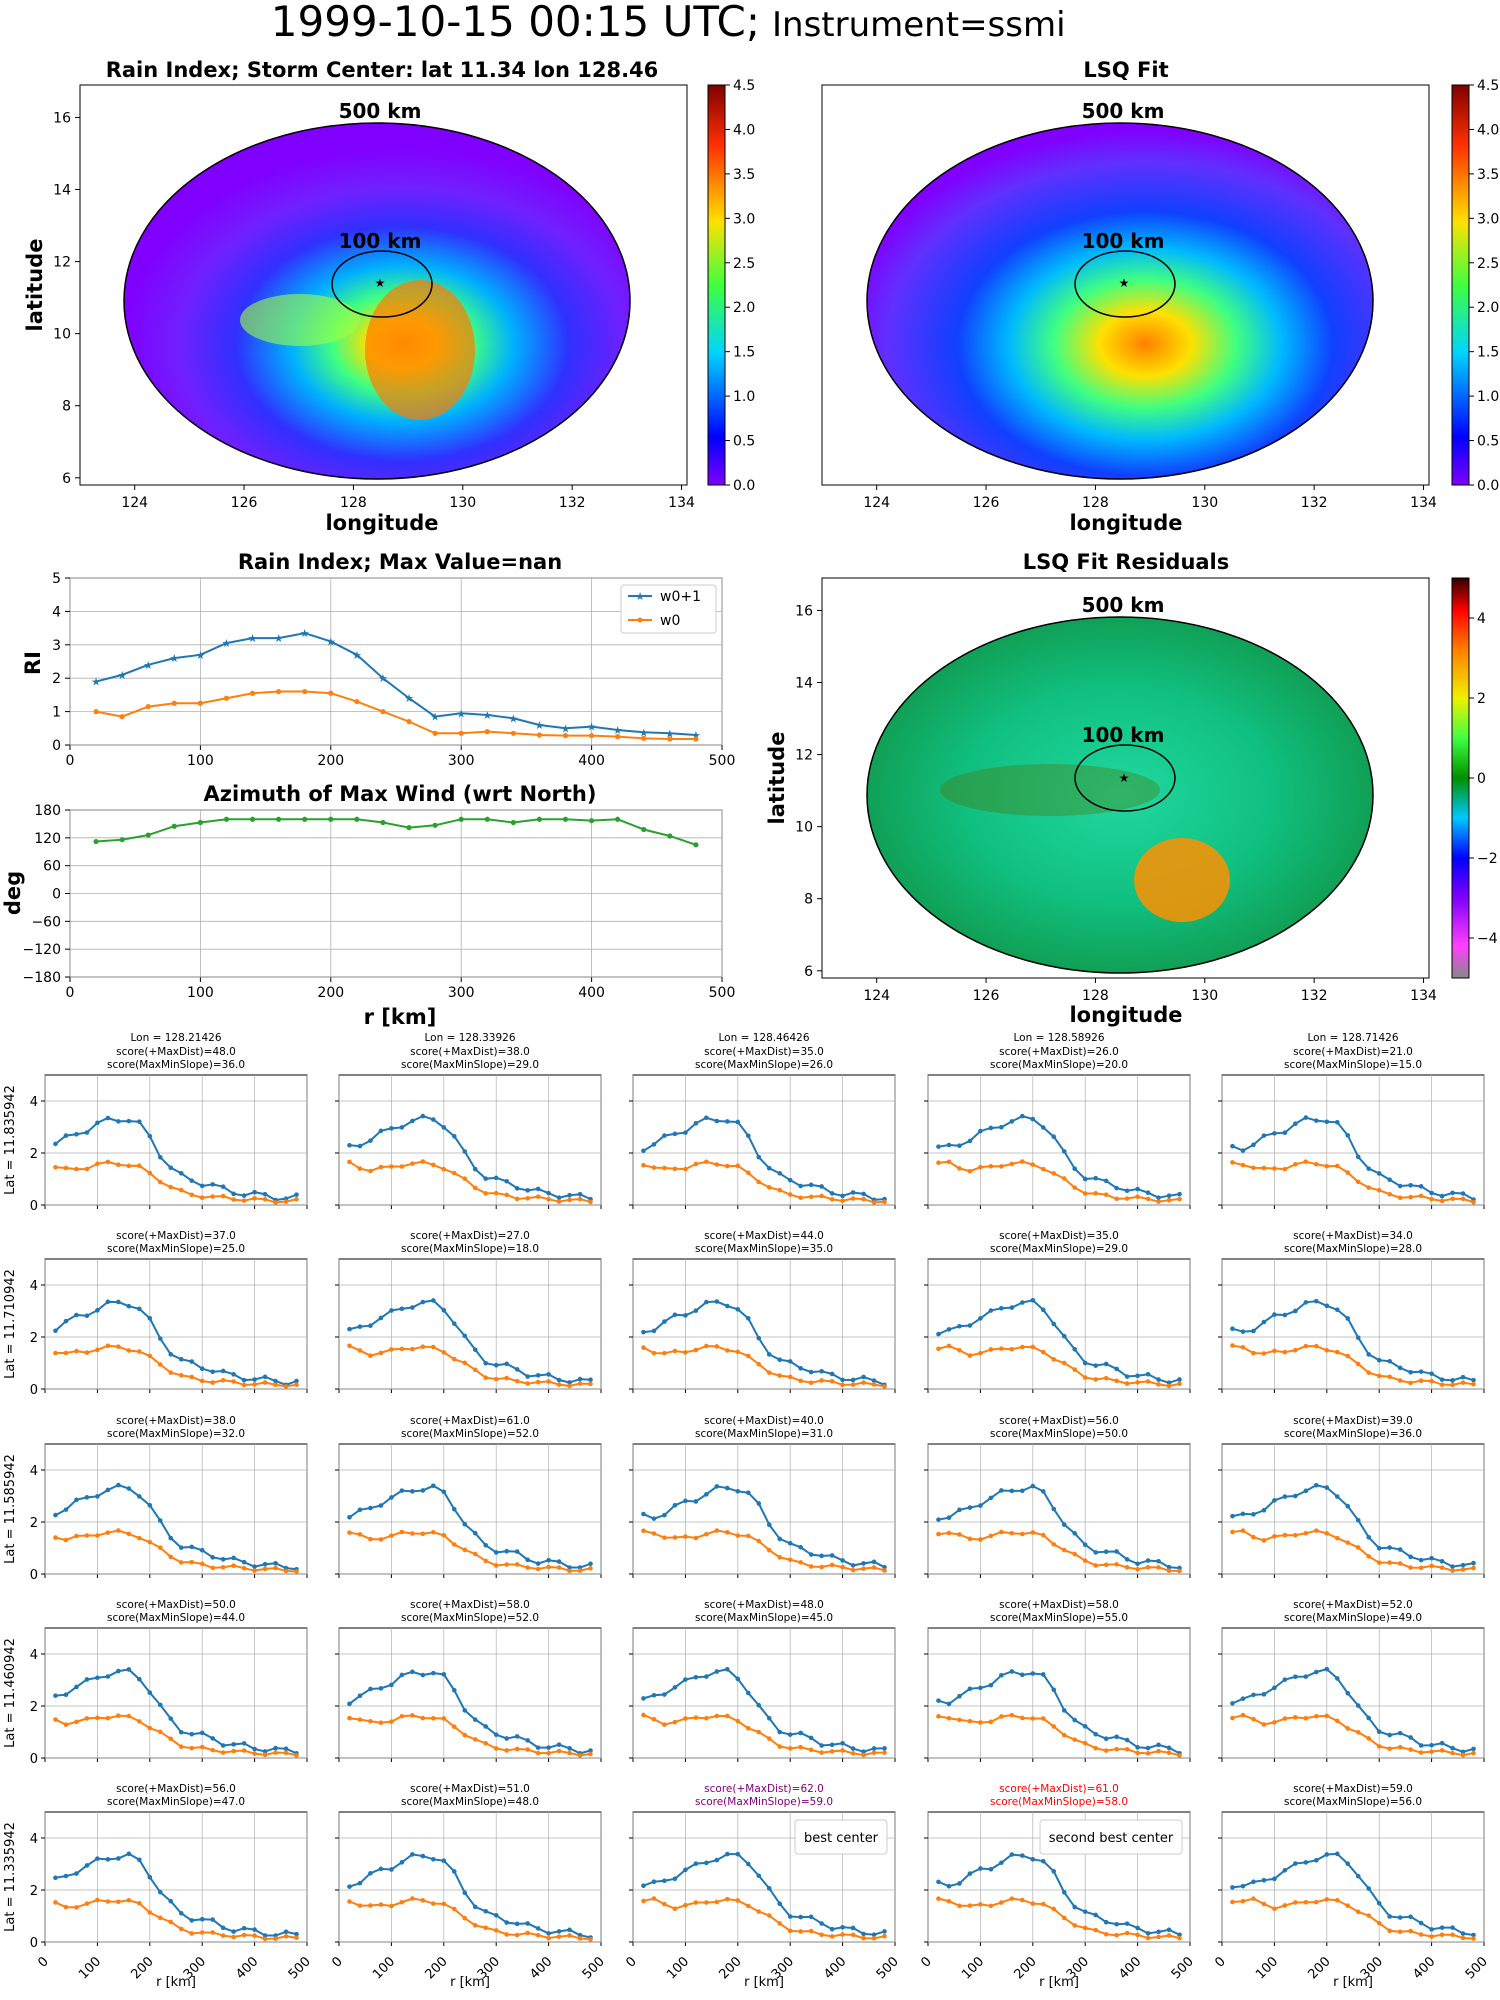 This screenshot has height=2000, width=1500. What do you see at coordinates (808, 972) in the screenshot?
I see `y-tick-label: 6` at bounding box center [808, 972].